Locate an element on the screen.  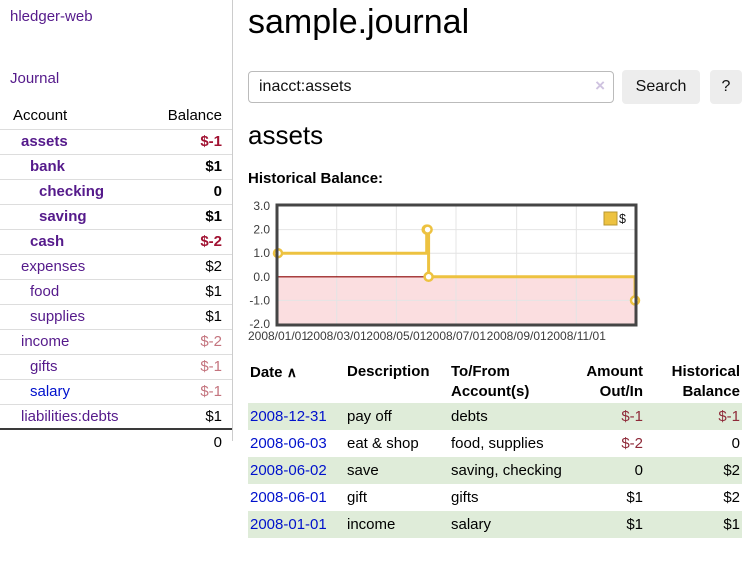
account-row: expenses $2 is located at coordinates (116, 266).